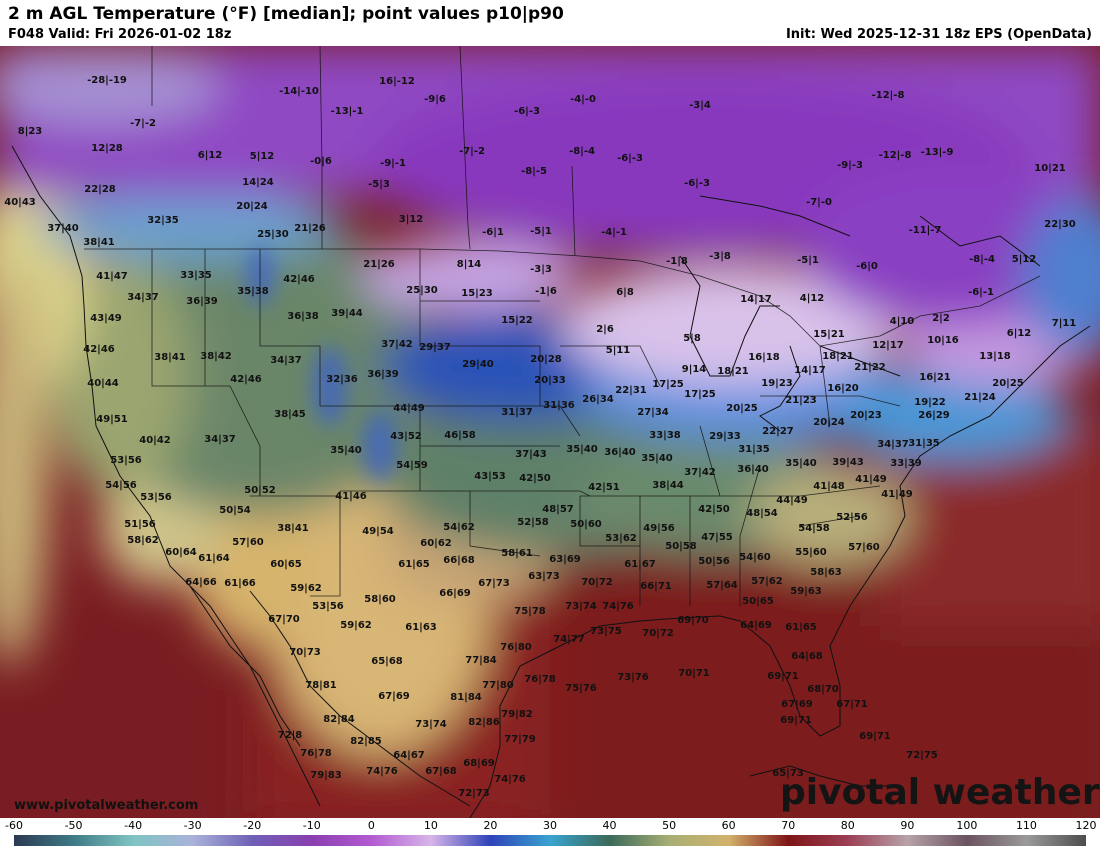  What do you see at coordinates (807, 656) in the screenshot?
I see `point-value: 64|68` at bounding box center [807, 656].